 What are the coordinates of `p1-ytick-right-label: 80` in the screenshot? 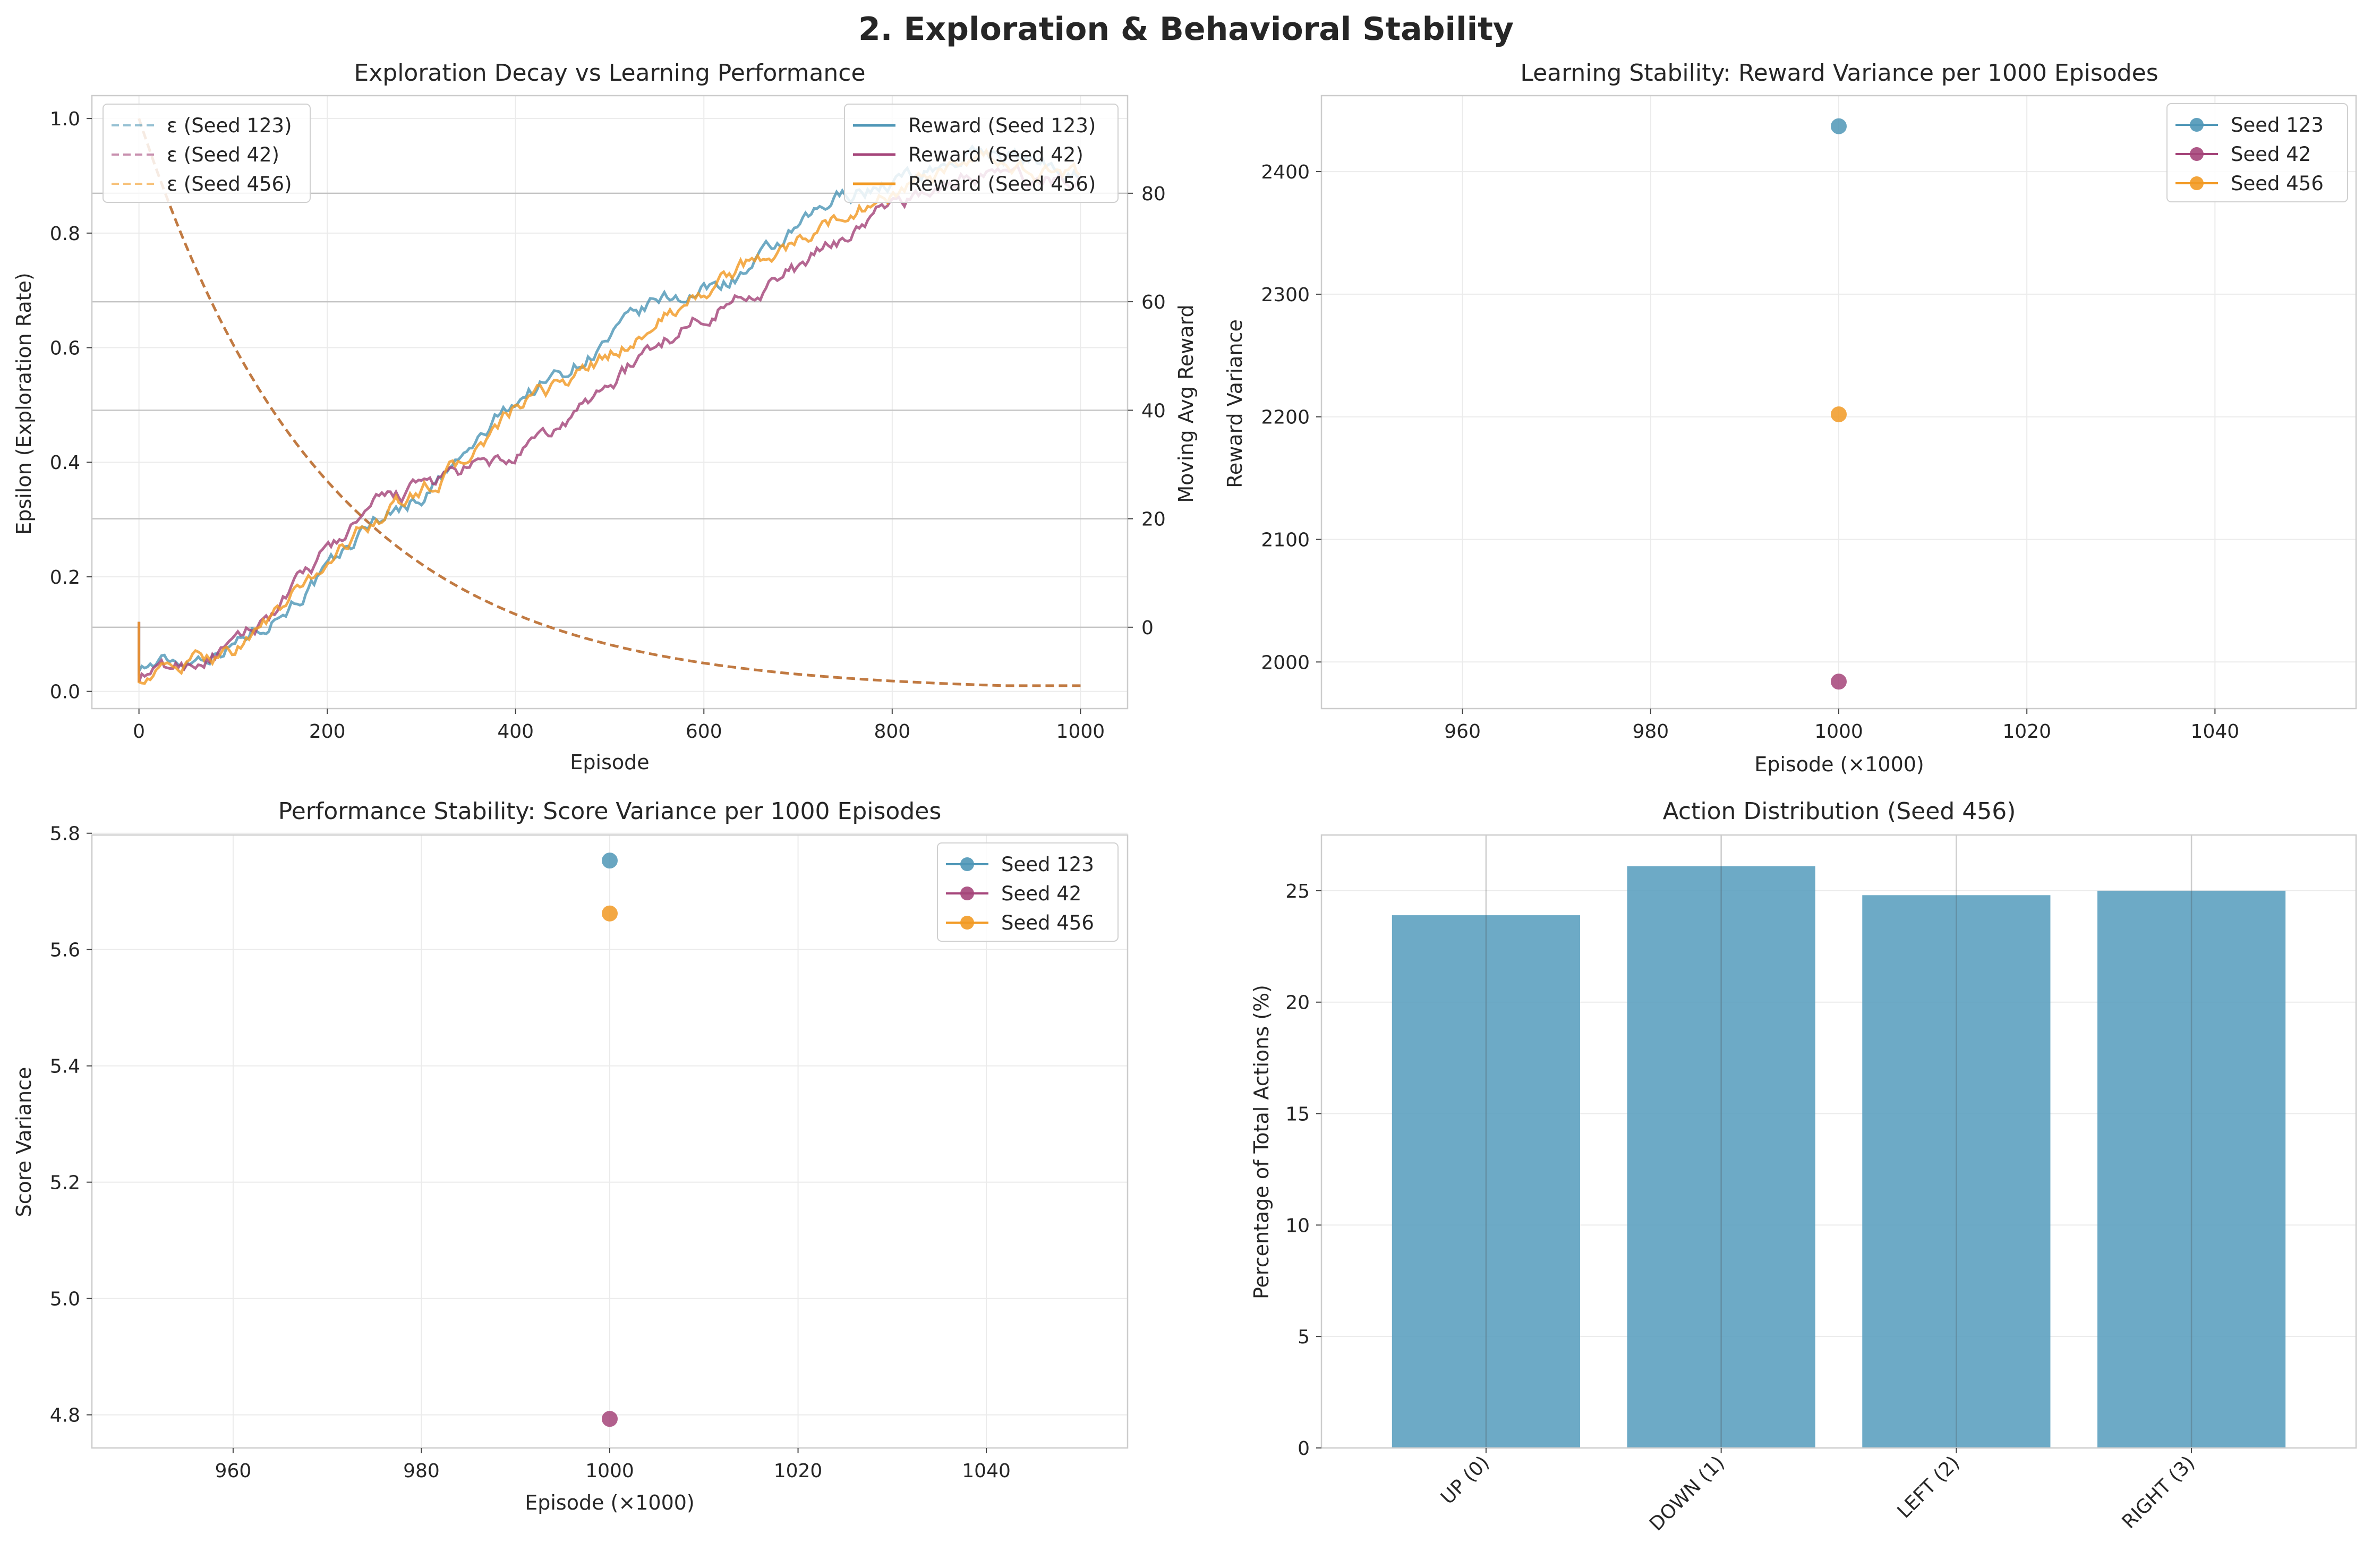 It's located at (1153, 194).